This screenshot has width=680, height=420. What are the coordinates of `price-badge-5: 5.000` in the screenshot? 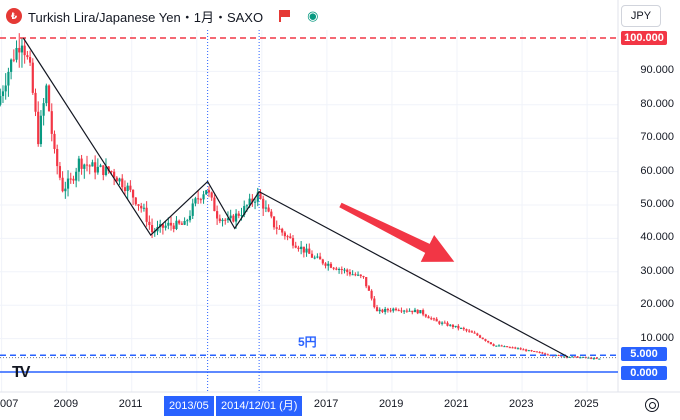 It's located at (644, 354).